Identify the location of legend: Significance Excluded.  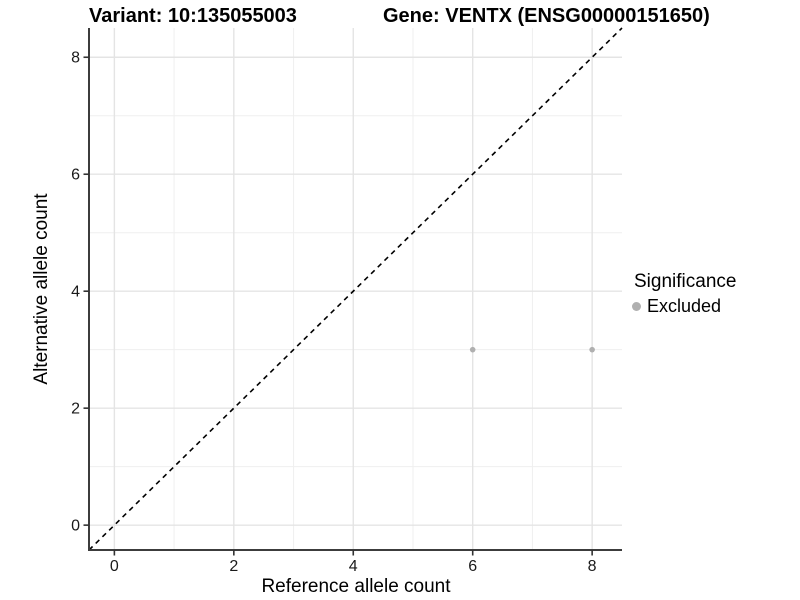
(715, 294).